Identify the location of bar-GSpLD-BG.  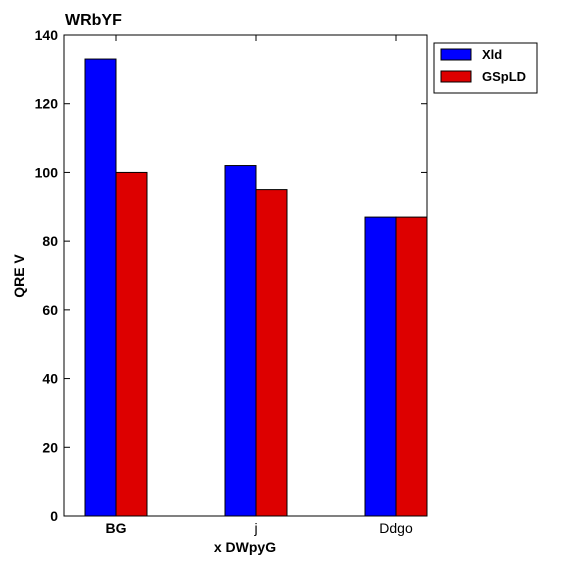
(131, 344).